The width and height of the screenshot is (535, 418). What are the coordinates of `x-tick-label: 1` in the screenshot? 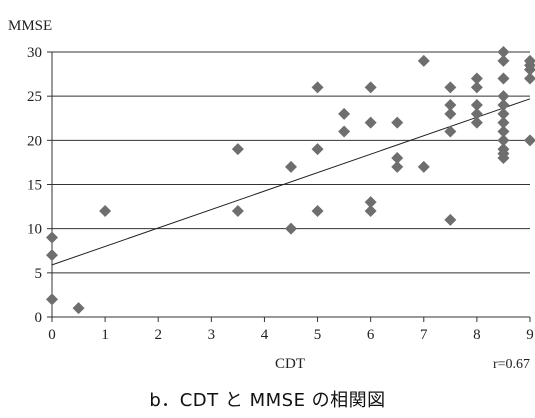 It's located at (105, 335).